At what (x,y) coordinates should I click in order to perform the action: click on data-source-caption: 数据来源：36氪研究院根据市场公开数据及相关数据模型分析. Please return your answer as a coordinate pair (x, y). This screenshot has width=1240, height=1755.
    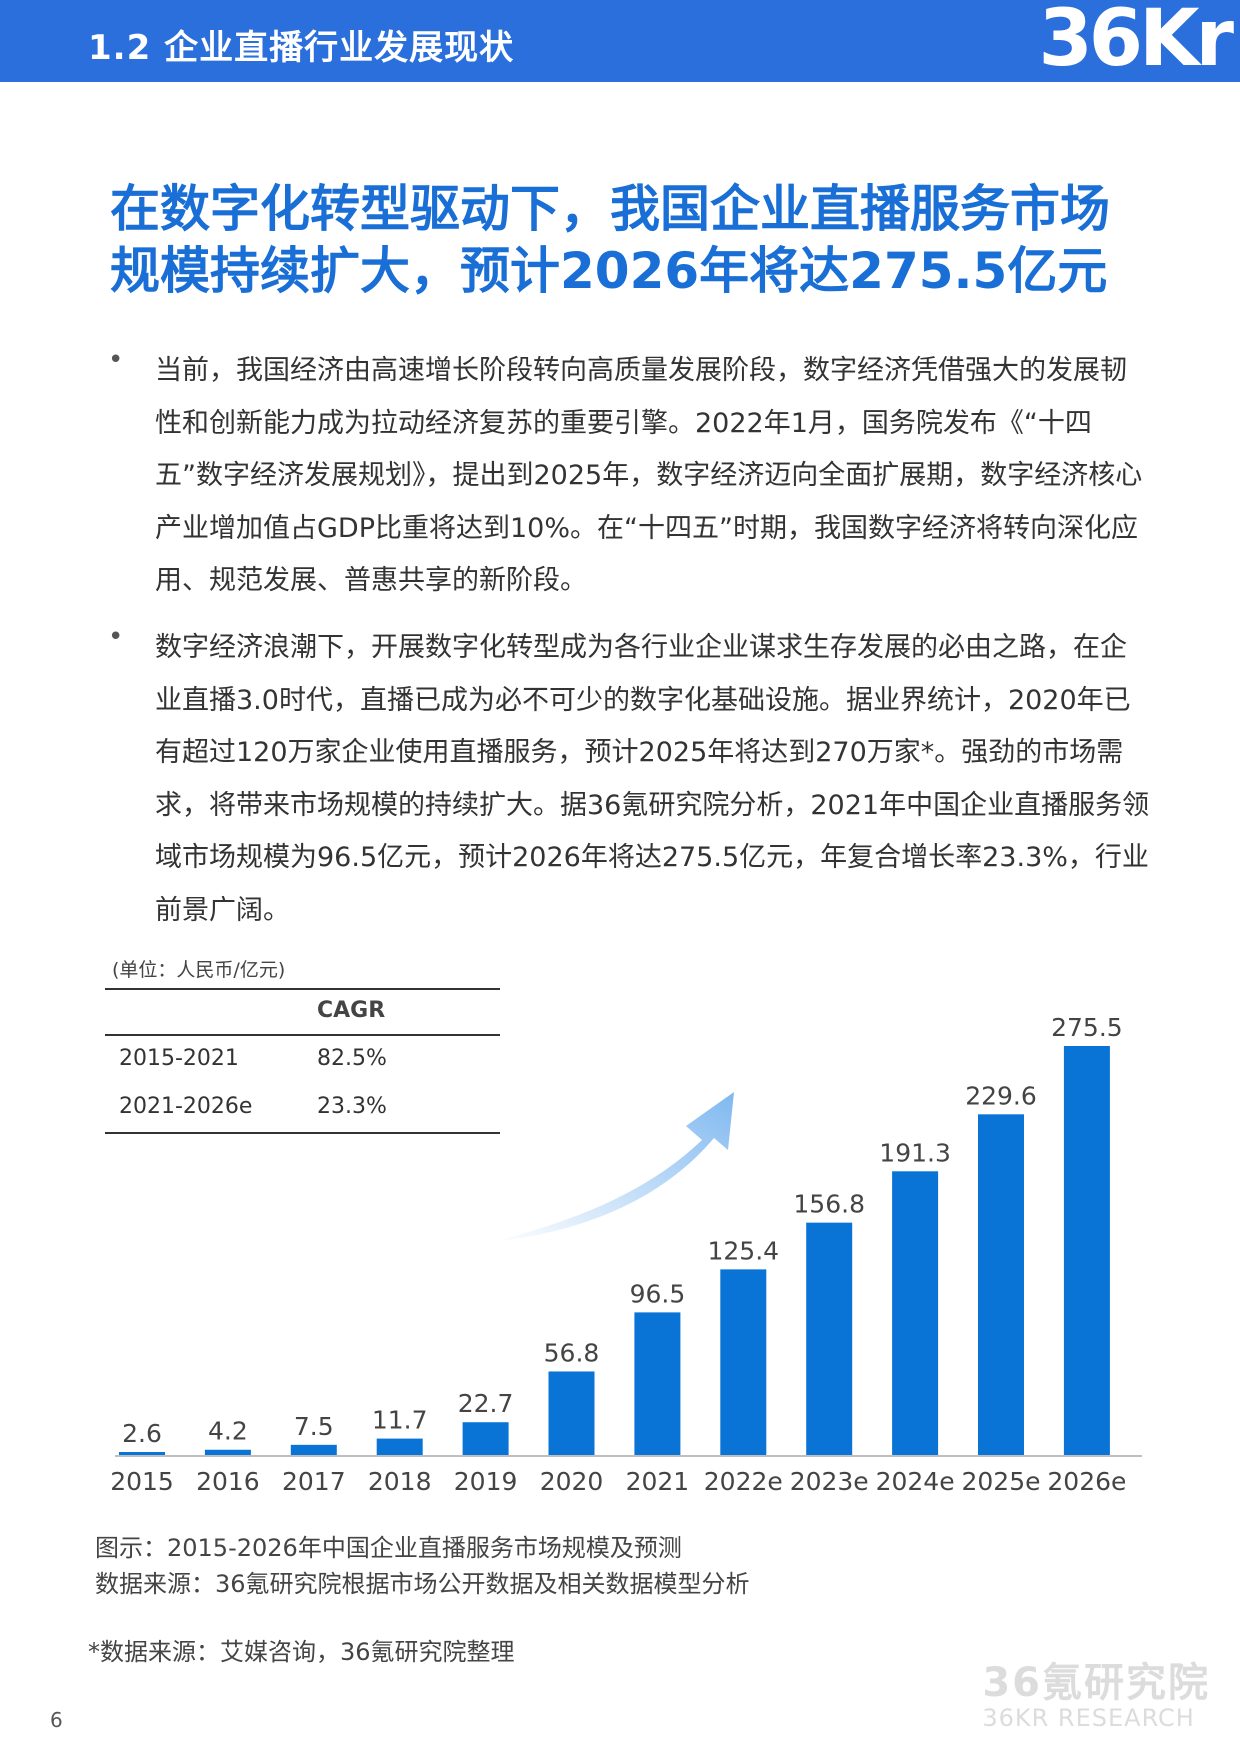
    Looking at the image, I should click on (422, 1584).